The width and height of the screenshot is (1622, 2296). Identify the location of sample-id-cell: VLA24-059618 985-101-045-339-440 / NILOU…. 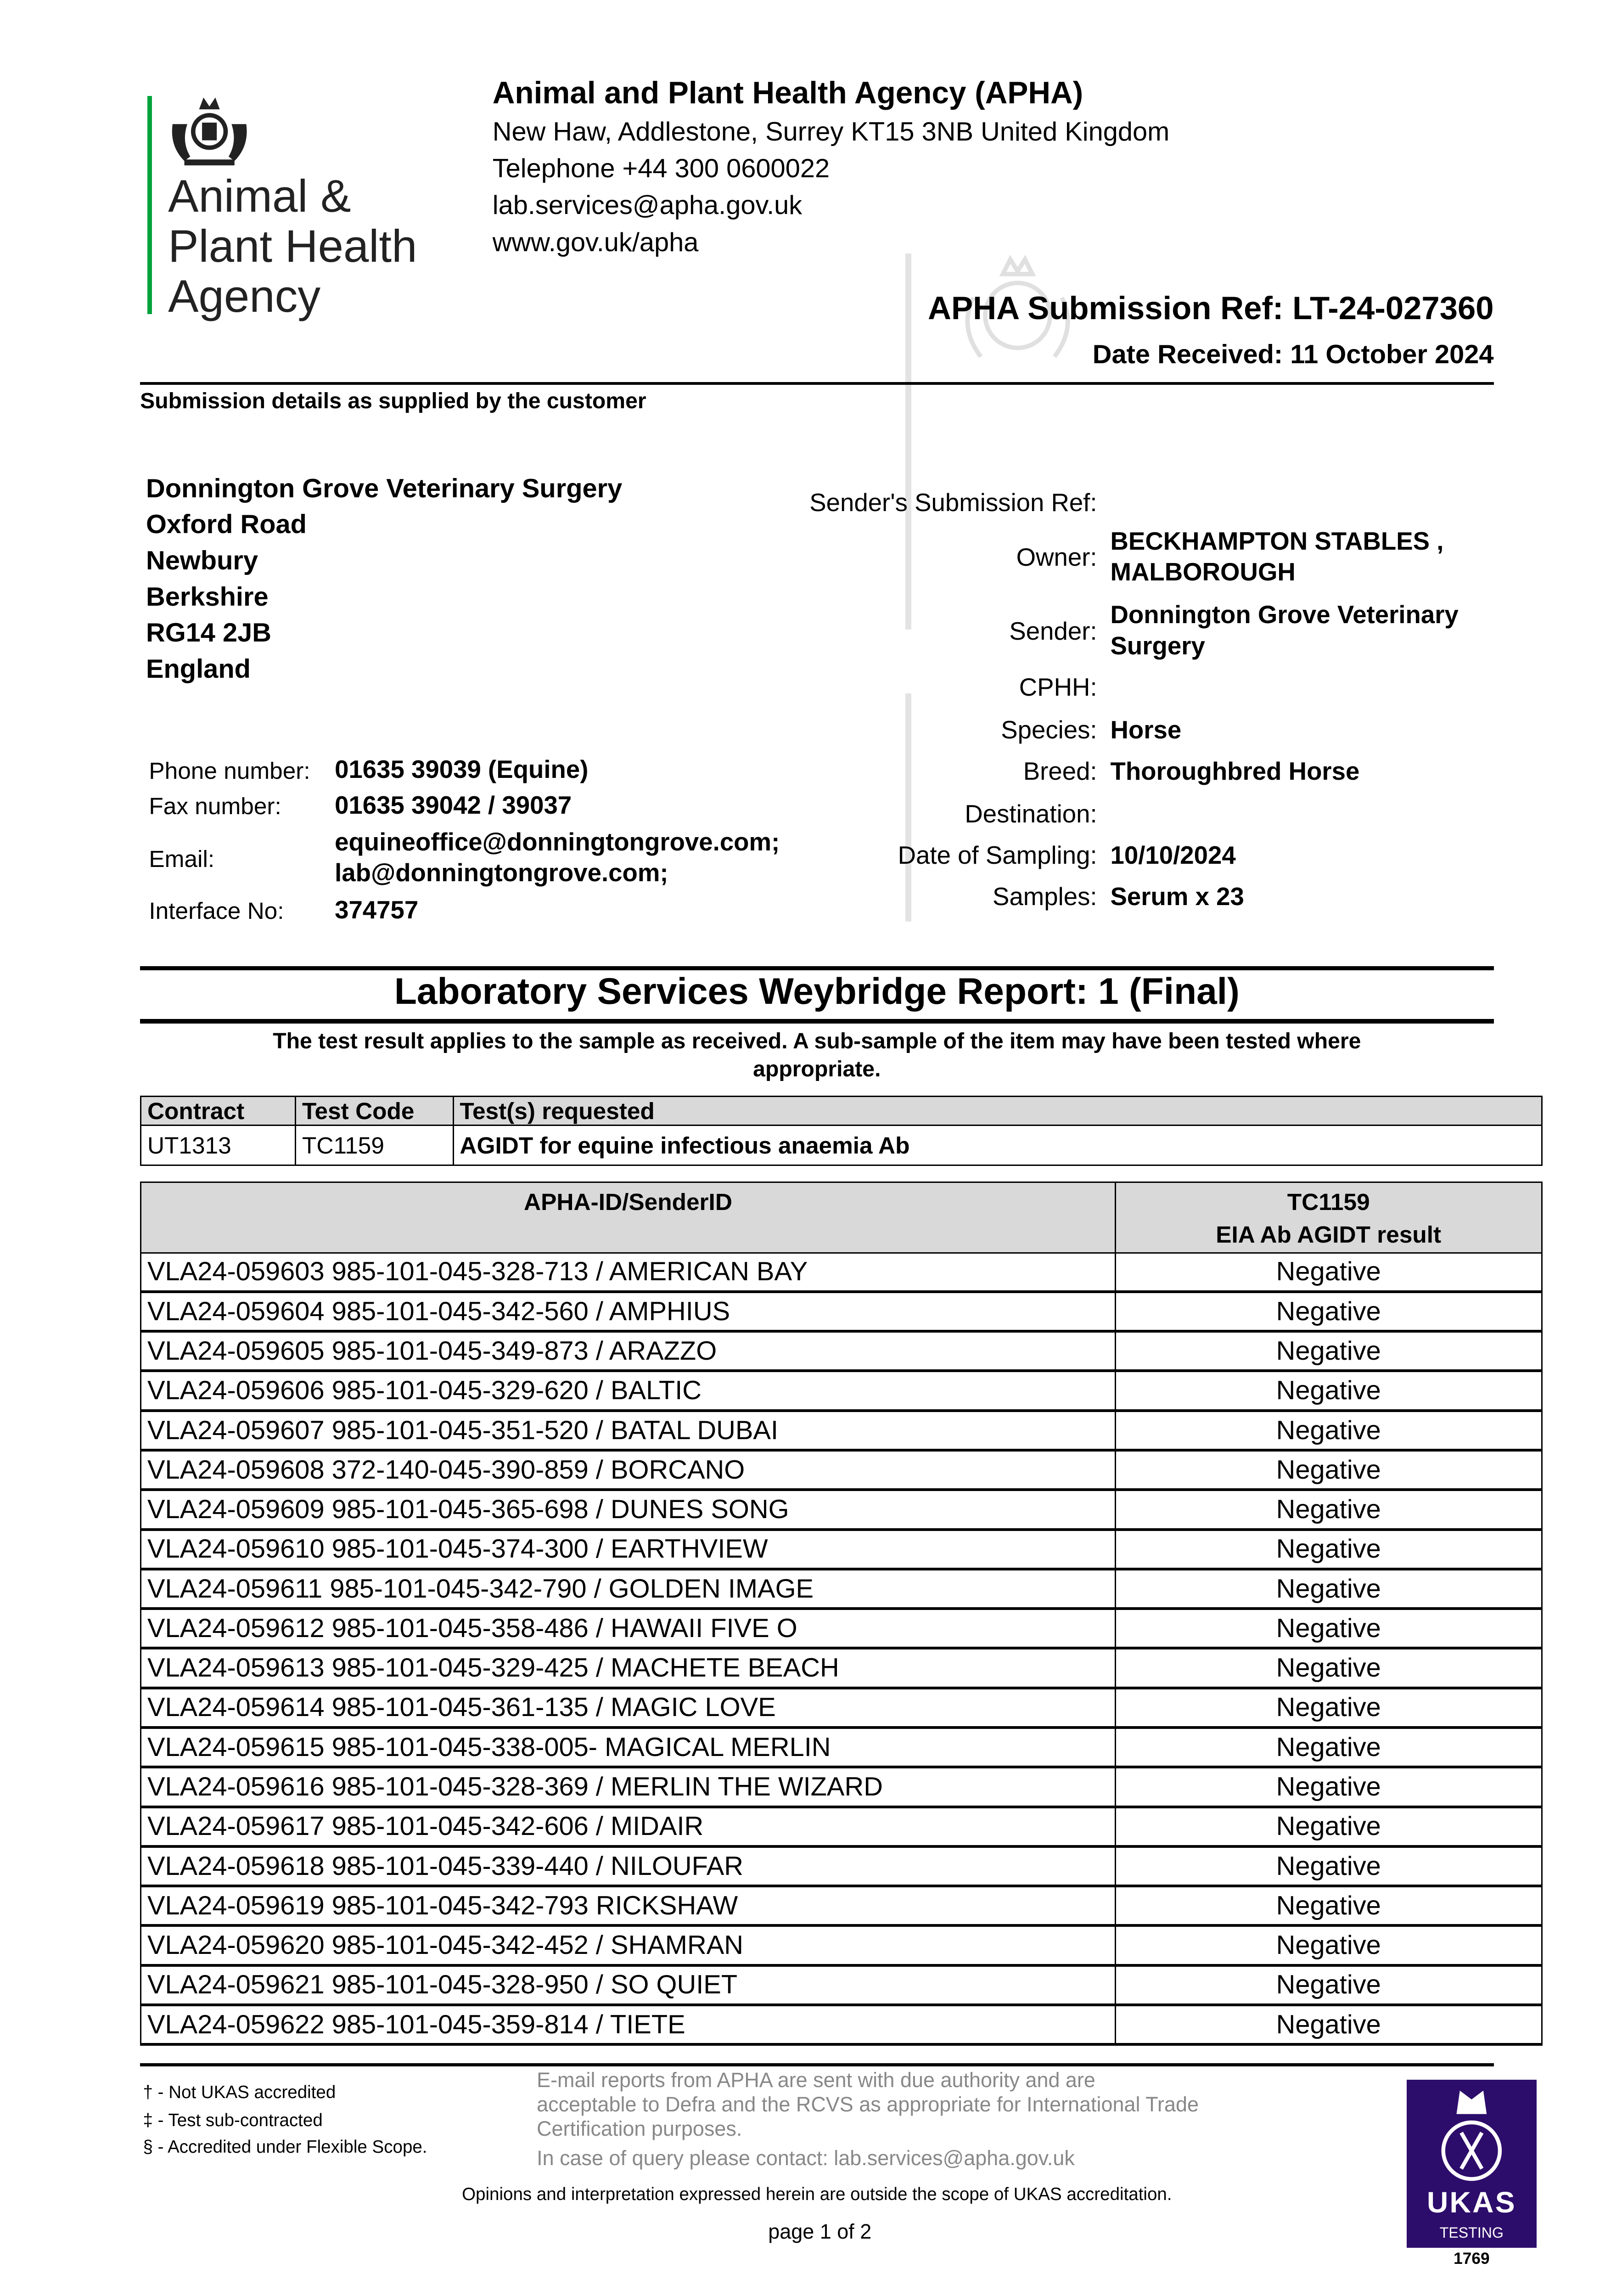
(628, 1867).